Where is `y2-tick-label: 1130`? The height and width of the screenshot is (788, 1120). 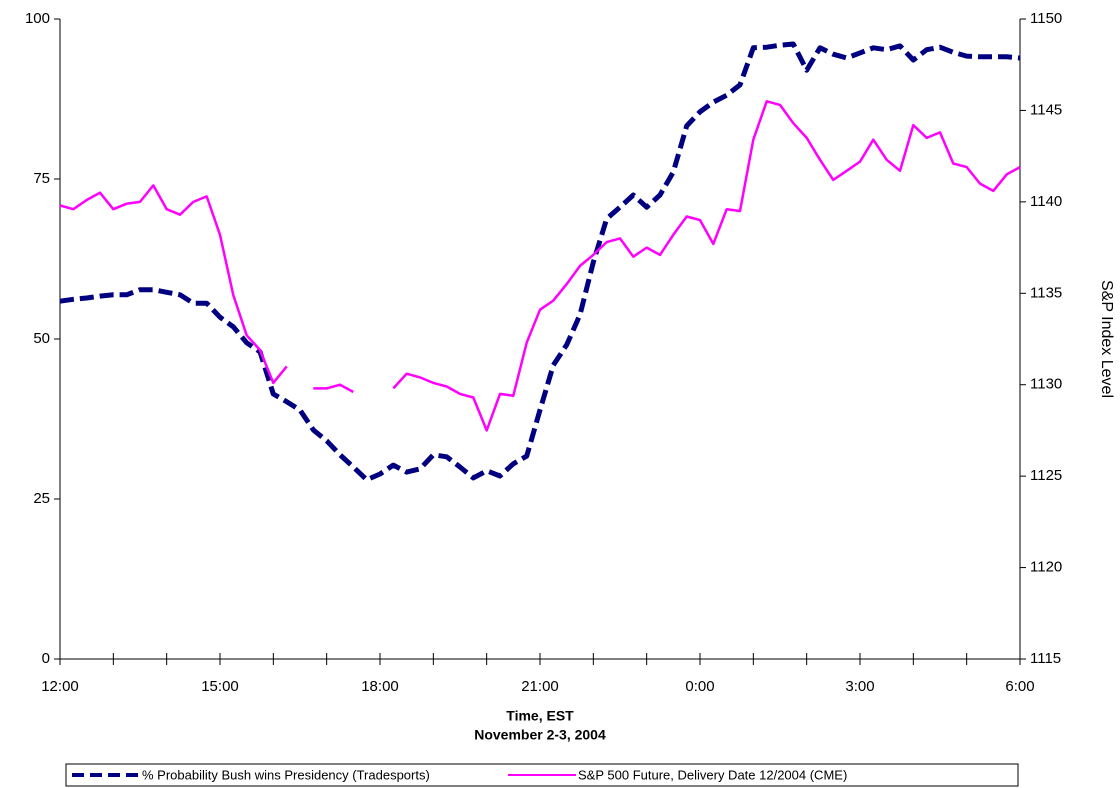
y2-tick-label: 1130 is located at coordinates (1046, 384).